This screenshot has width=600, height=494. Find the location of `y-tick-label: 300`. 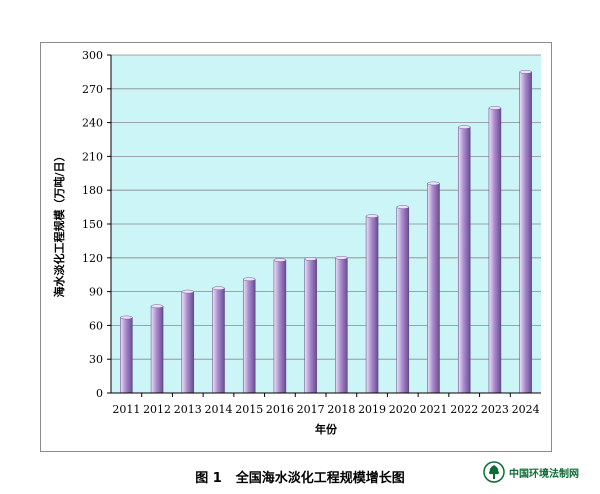

y-tick-label: 300 is located at coordinates (92, 55).